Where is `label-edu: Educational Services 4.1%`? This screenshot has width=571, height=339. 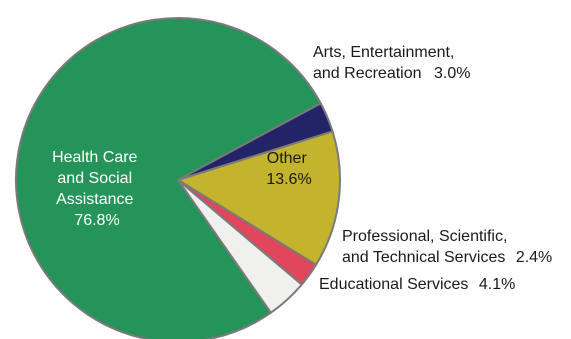
label-edu: Educational Services 4.1% is located at coordinates (417, 284).